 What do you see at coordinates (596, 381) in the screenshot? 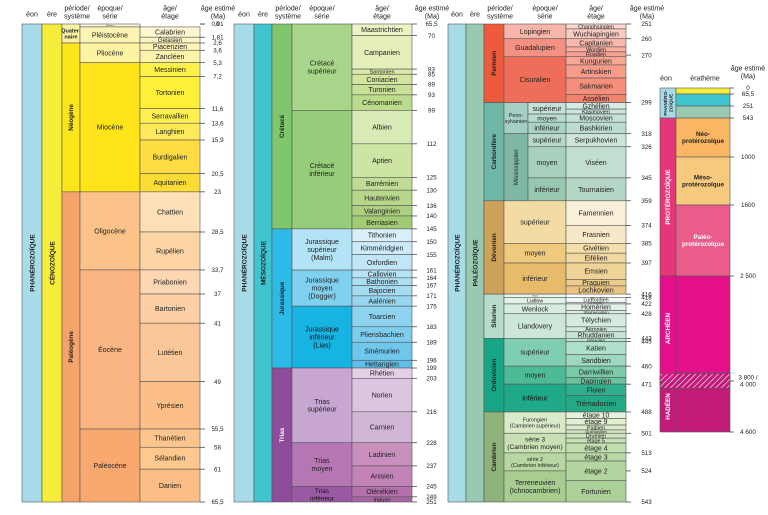
I see `stage-label: Dapingien` at bounding box center [596, 381].